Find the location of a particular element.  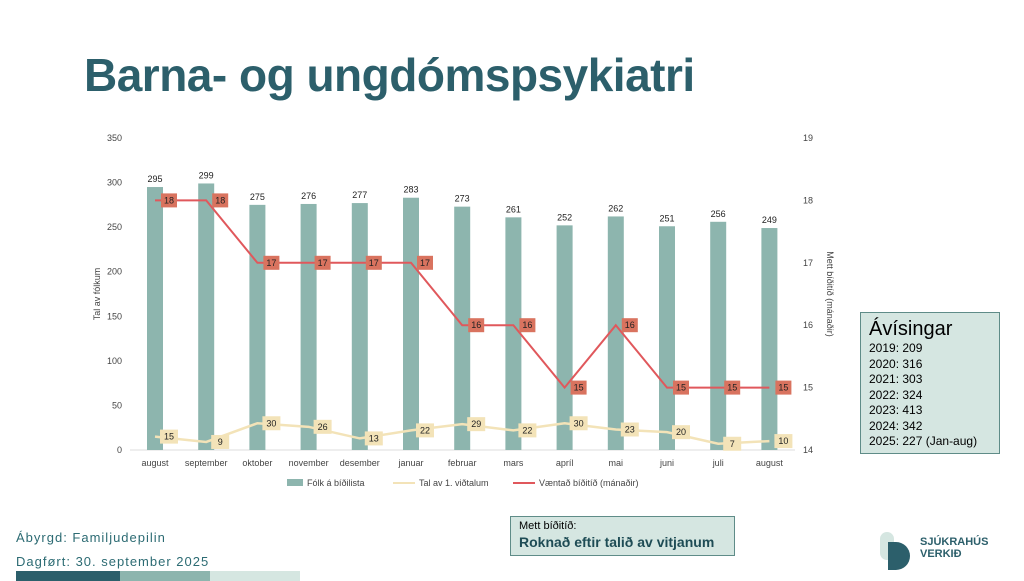

line-data-label: 7 is located at coordinates (732, 444).